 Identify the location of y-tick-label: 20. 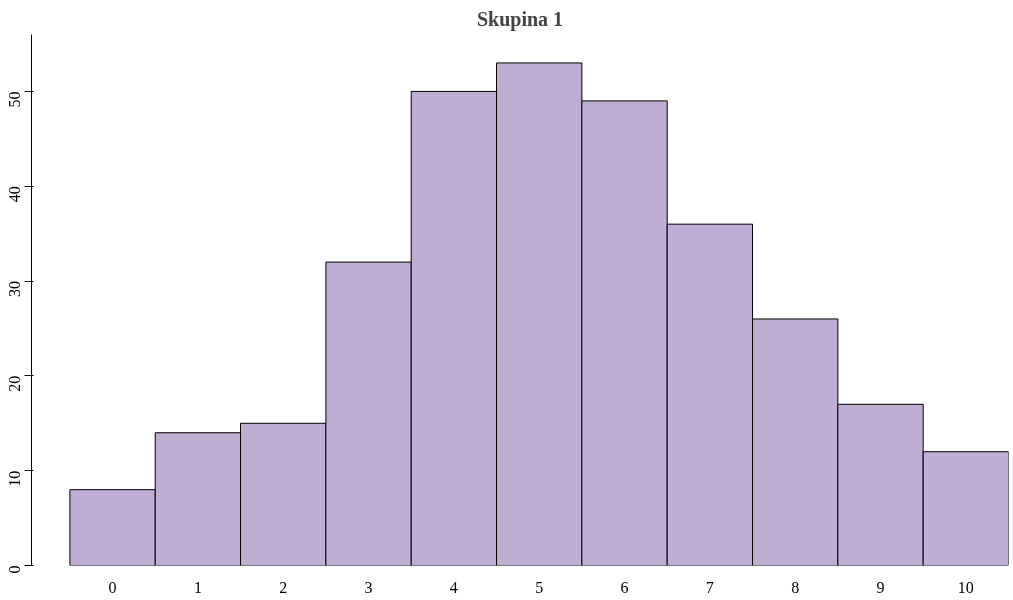
(14, 383).